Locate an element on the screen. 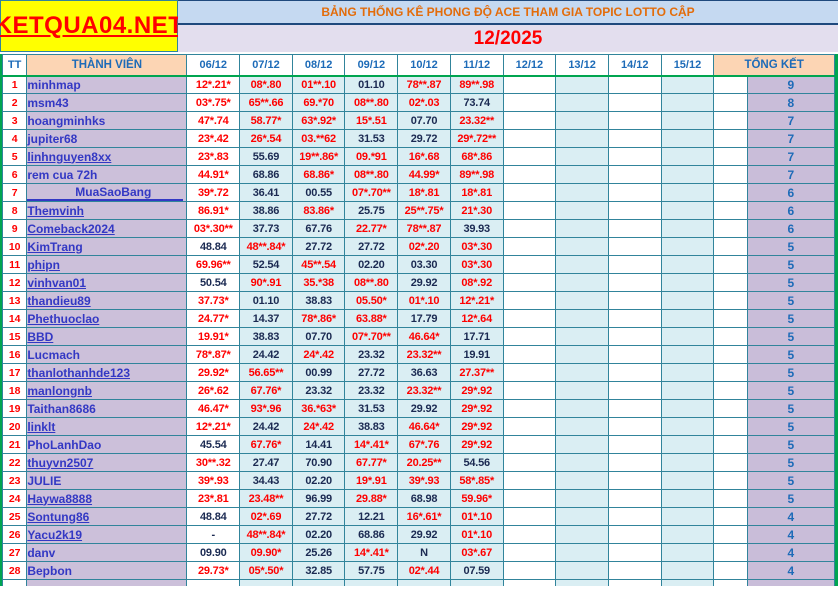  score-cell: 12.21 is located at coordinates (371, 516).